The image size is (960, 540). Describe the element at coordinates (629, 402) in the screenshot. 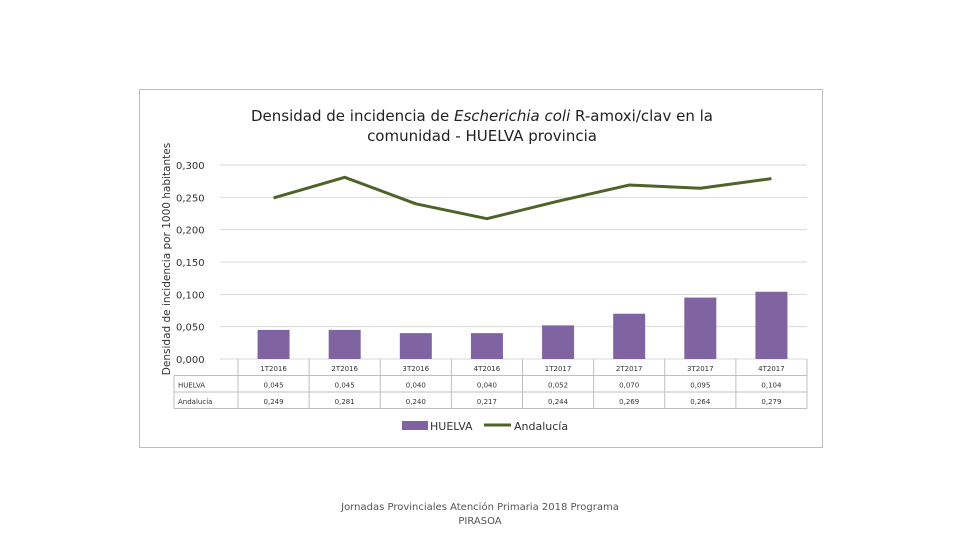

I see `table-cell: 0,269` at that location.